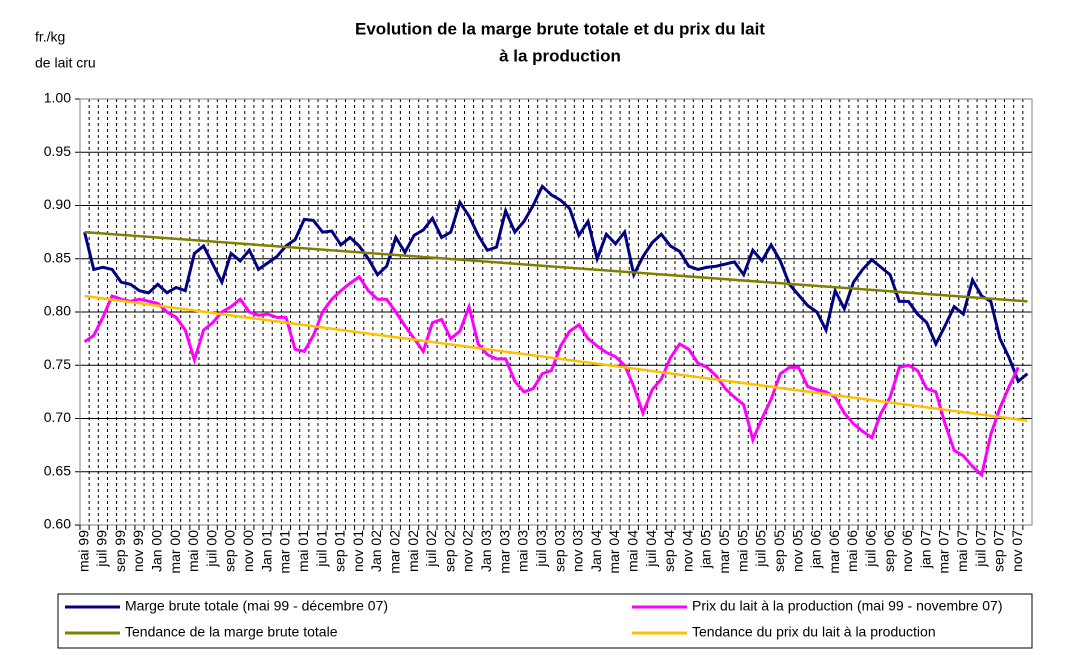  Describe the element at coordinates (706, 549) in the screenshot. I see `x-tick-label: jan 05` at that location.